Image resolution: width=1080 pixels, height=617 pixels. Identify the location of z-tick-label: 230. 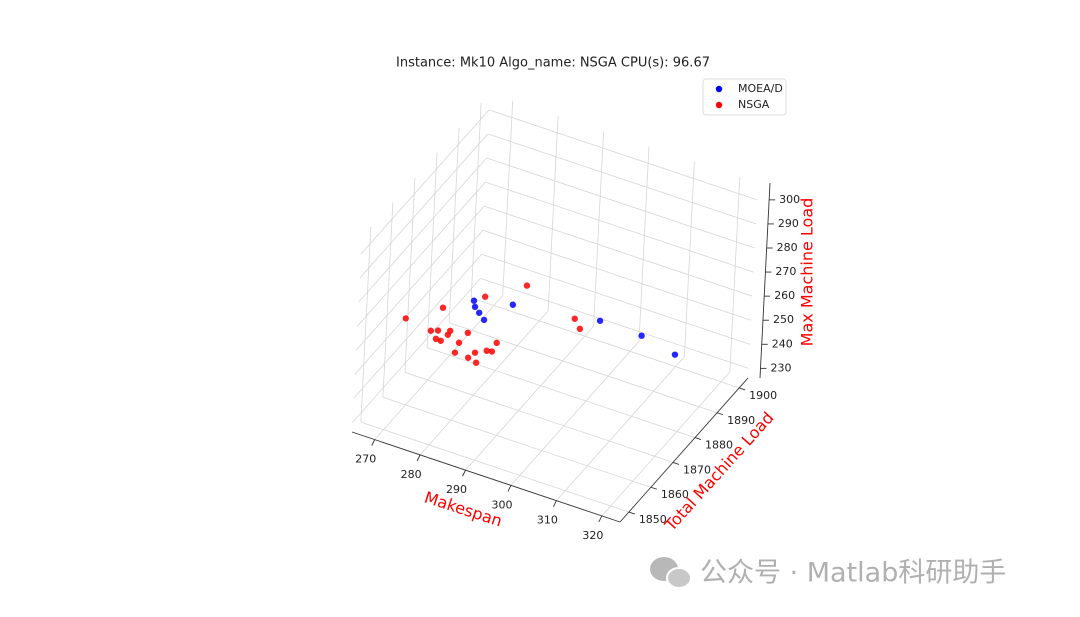
(780, 367).